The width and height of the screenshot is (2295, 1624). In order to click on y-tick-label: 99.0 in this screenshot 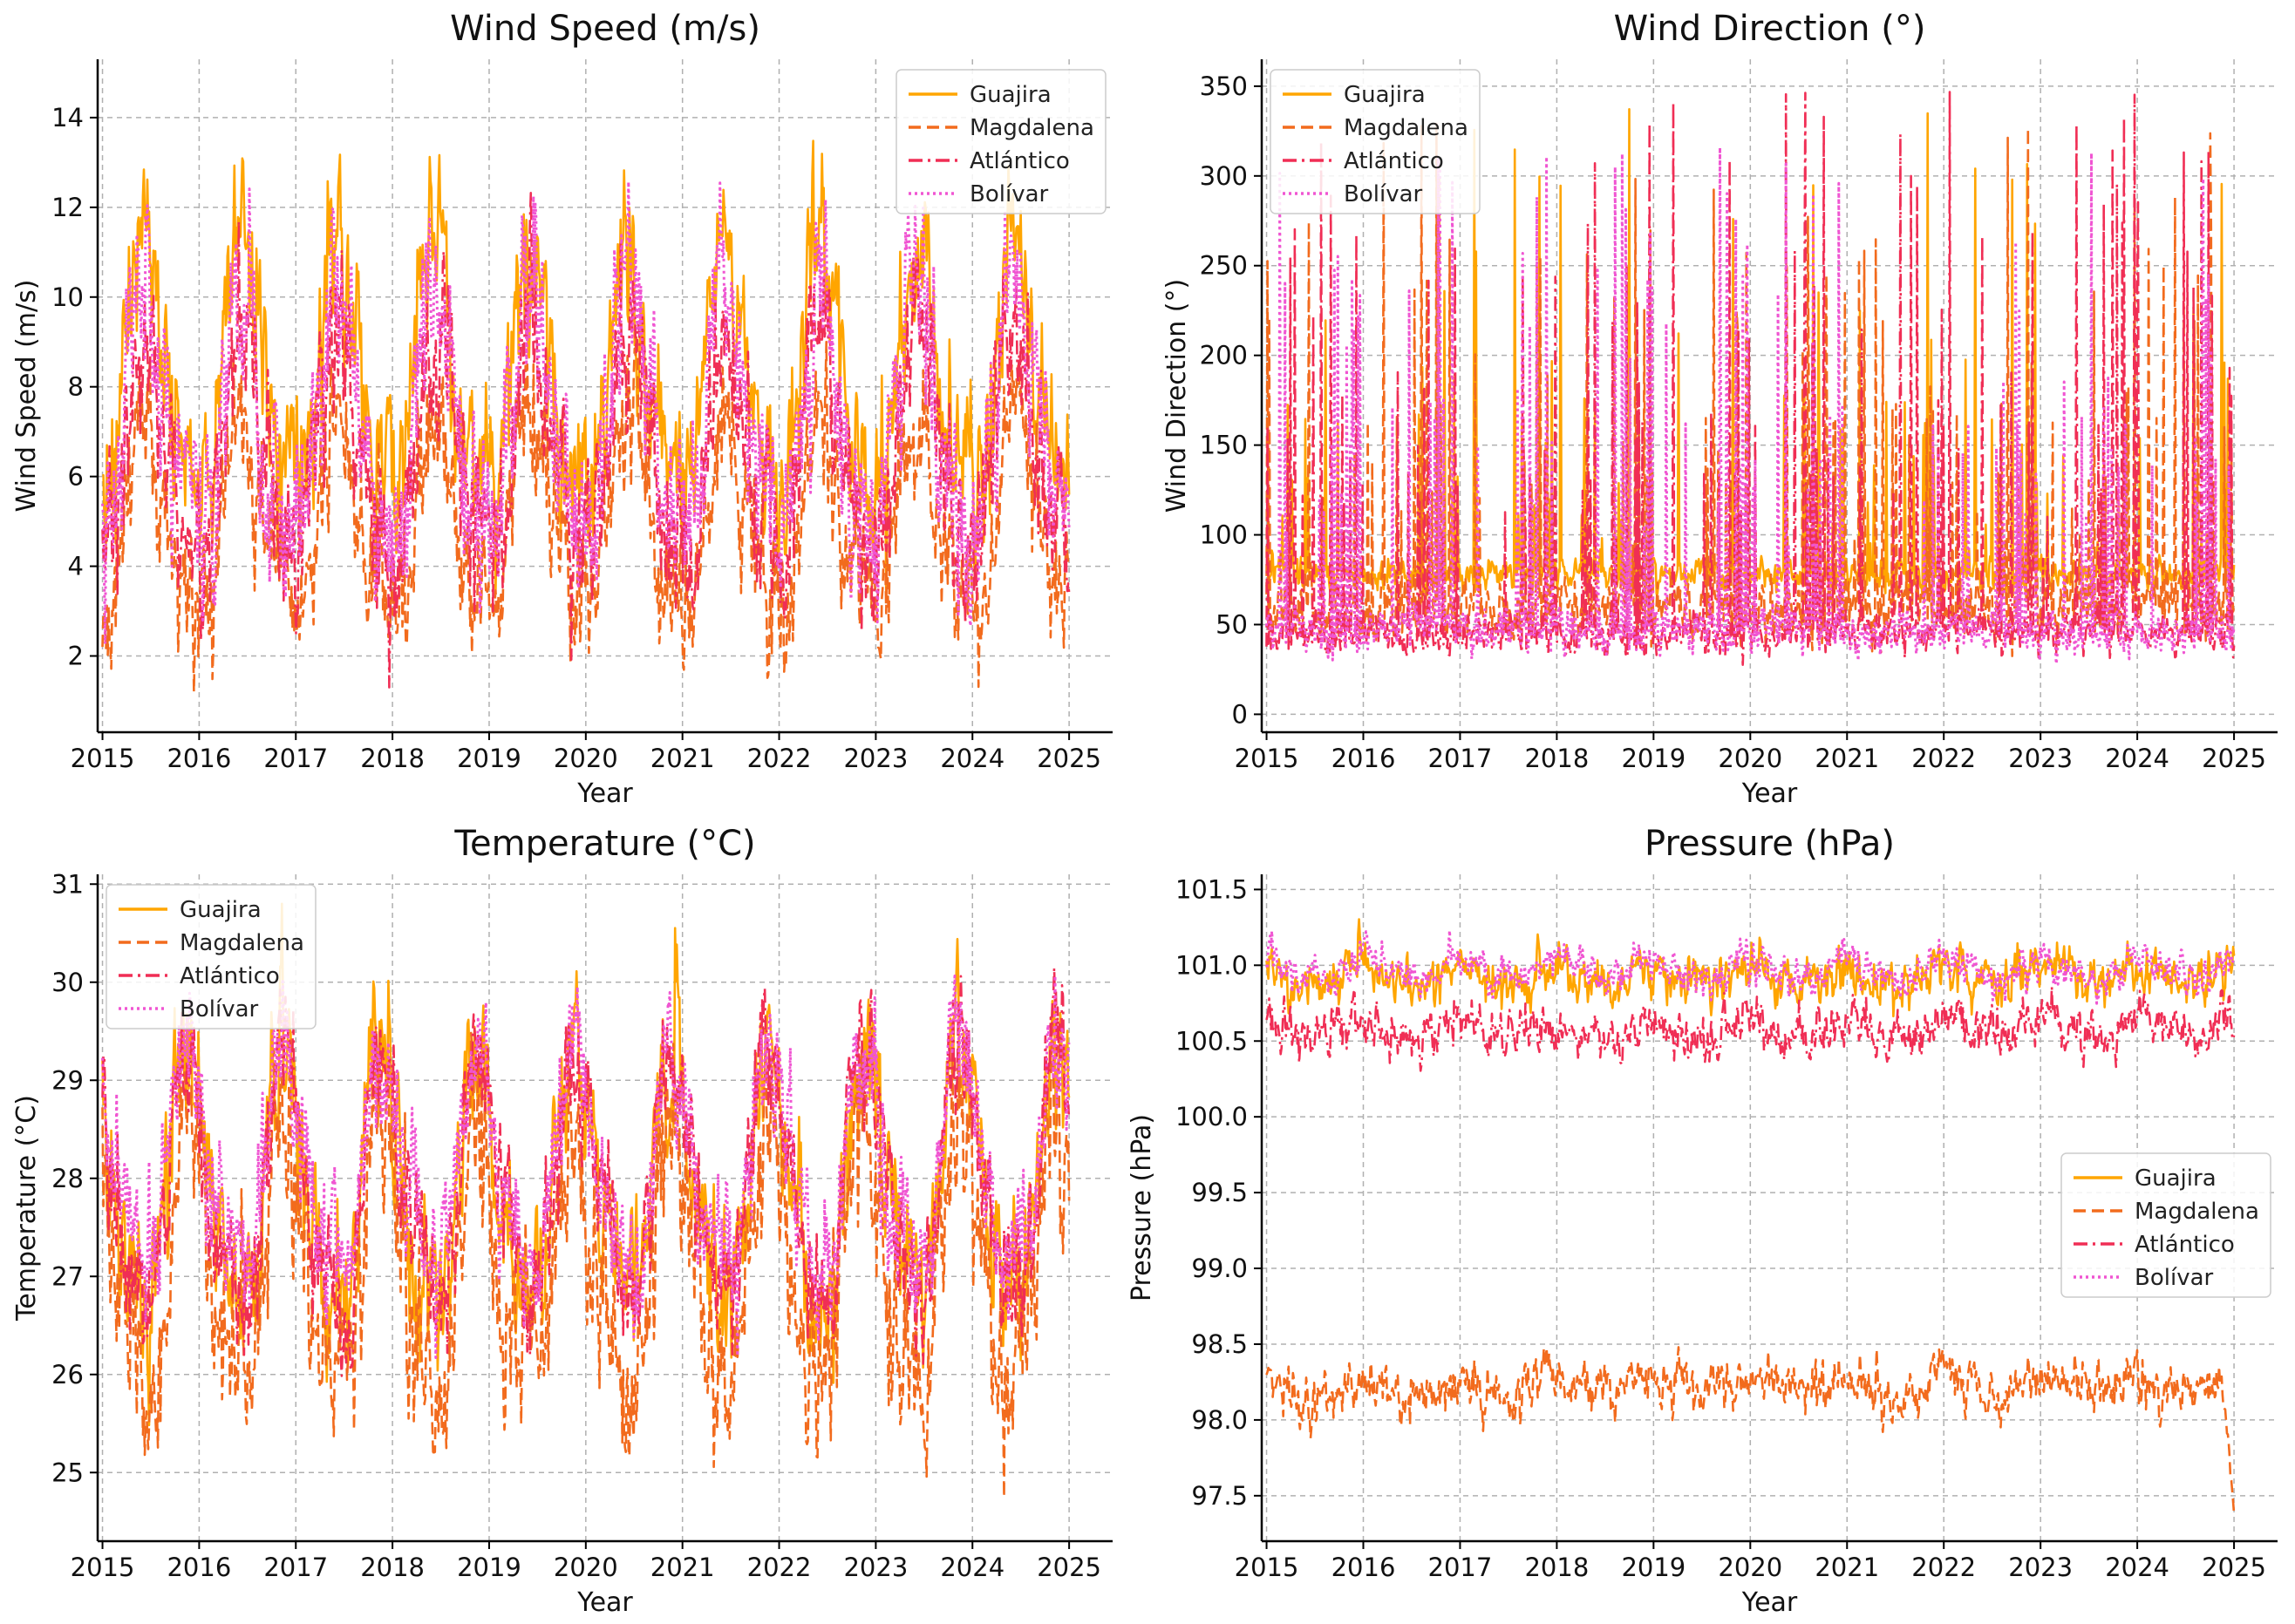, I will do `click(1219, 1268)`.